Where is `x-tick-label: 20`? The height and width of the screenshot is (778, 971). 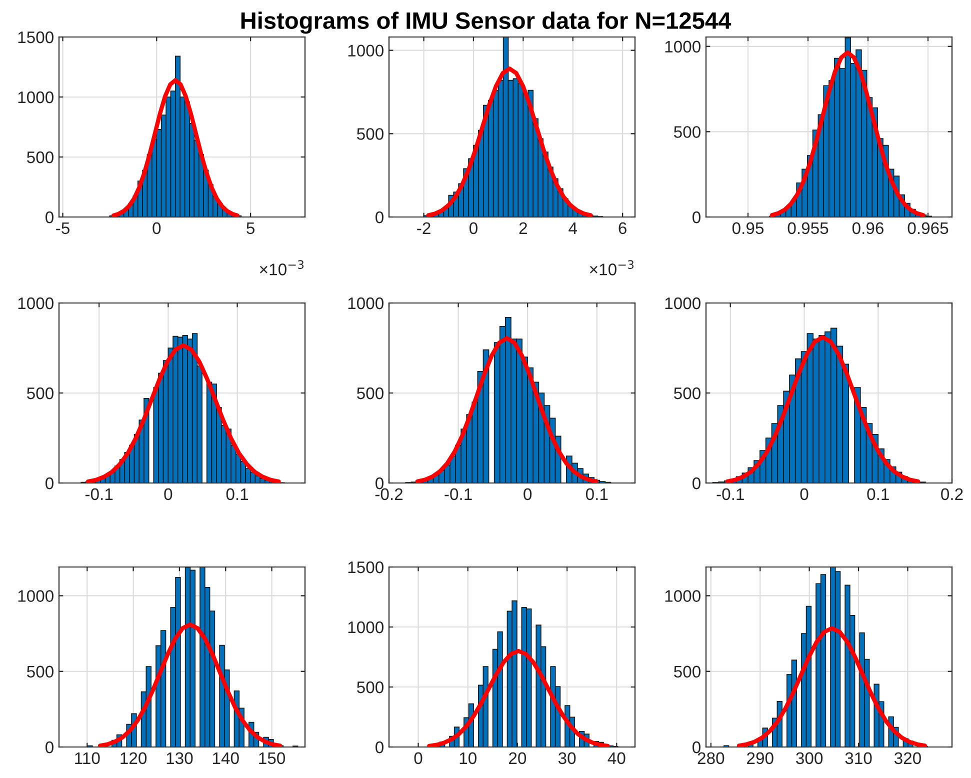 x-tick-label: 20 is located at coordinates (517, 758).